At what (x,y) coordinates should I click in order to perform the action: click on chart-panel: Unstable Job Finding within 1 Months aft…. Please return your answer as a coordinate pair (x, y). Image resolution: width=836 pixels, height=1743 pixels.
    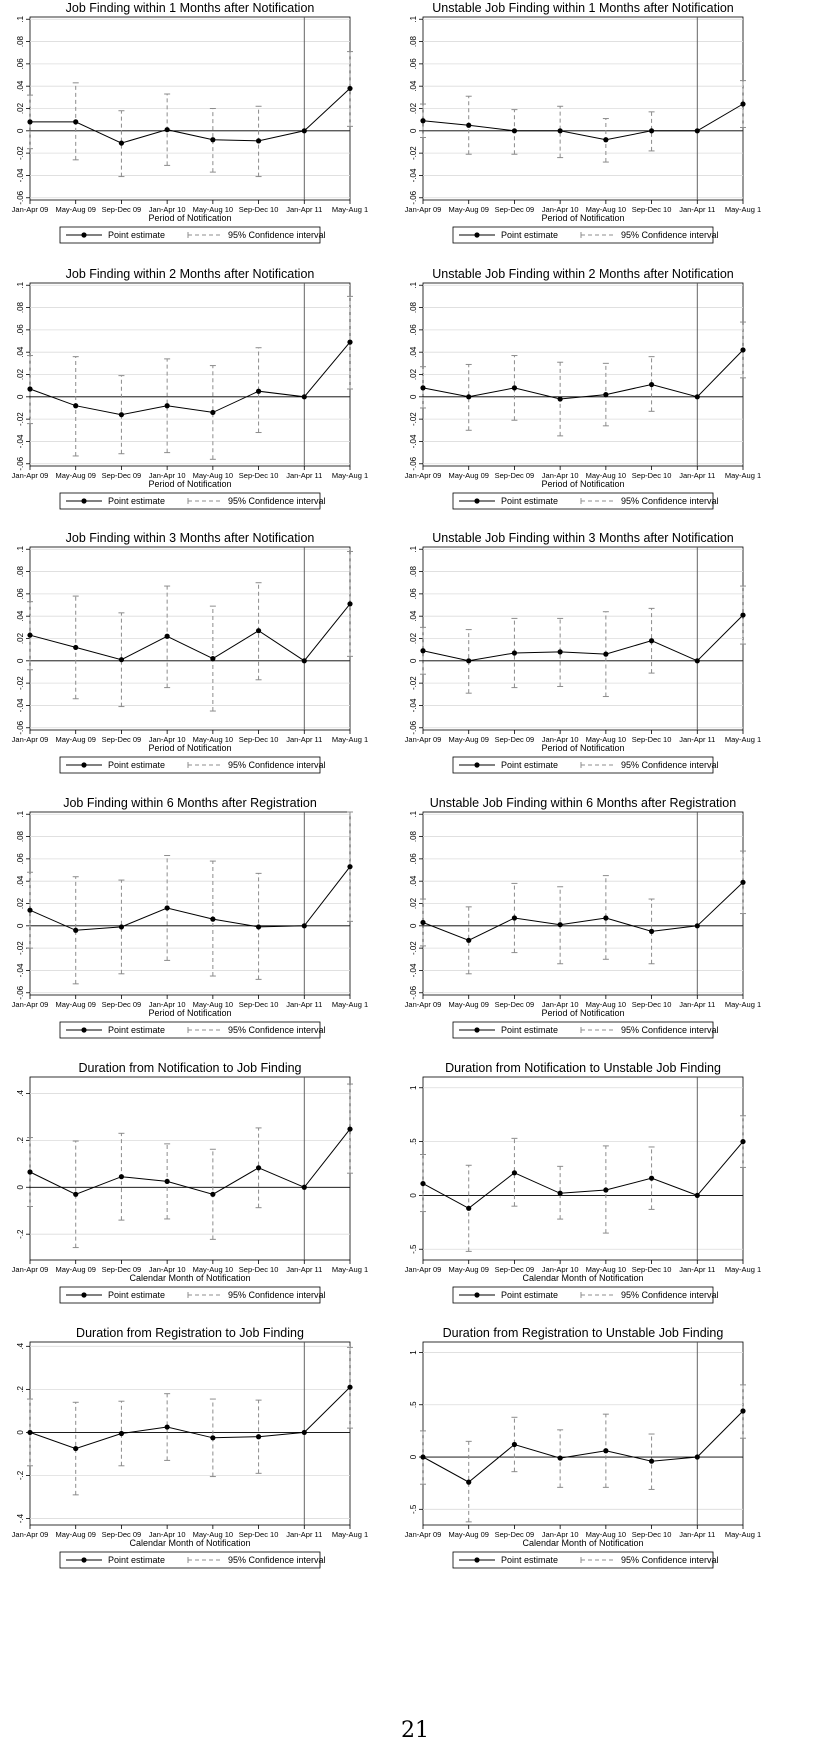
    Looking at the image, I should click on (583, 122).